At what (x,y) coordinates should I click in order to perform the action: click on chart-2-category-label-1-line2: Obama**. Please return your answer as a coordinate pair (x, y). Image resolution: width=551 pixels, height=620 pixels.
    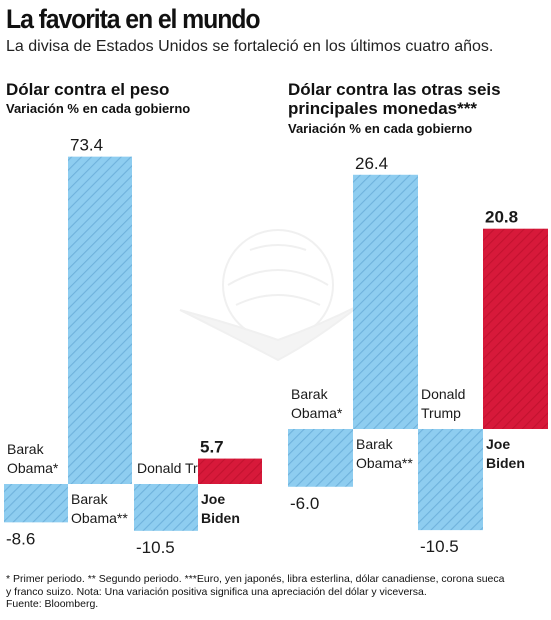
    Looking at the image, I should click on (384, 463).